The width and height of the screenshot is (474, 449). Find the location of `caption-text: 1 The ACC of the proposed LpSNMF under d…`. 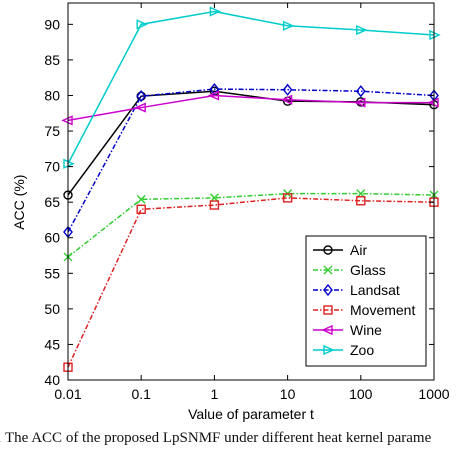

caption-text: 1 The ACC of the proposed LpSNMF under d… is located at coordinates (216, 438).